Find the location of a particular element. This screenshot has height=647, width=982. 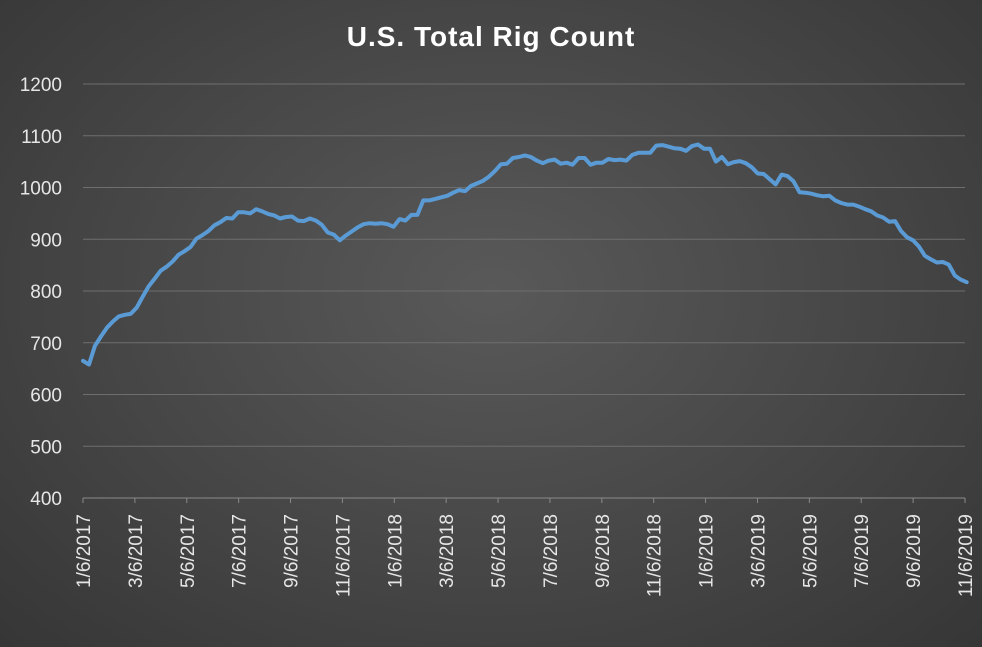

x-tick-label: 1/6/2018 is located at coordinates (395, 551).